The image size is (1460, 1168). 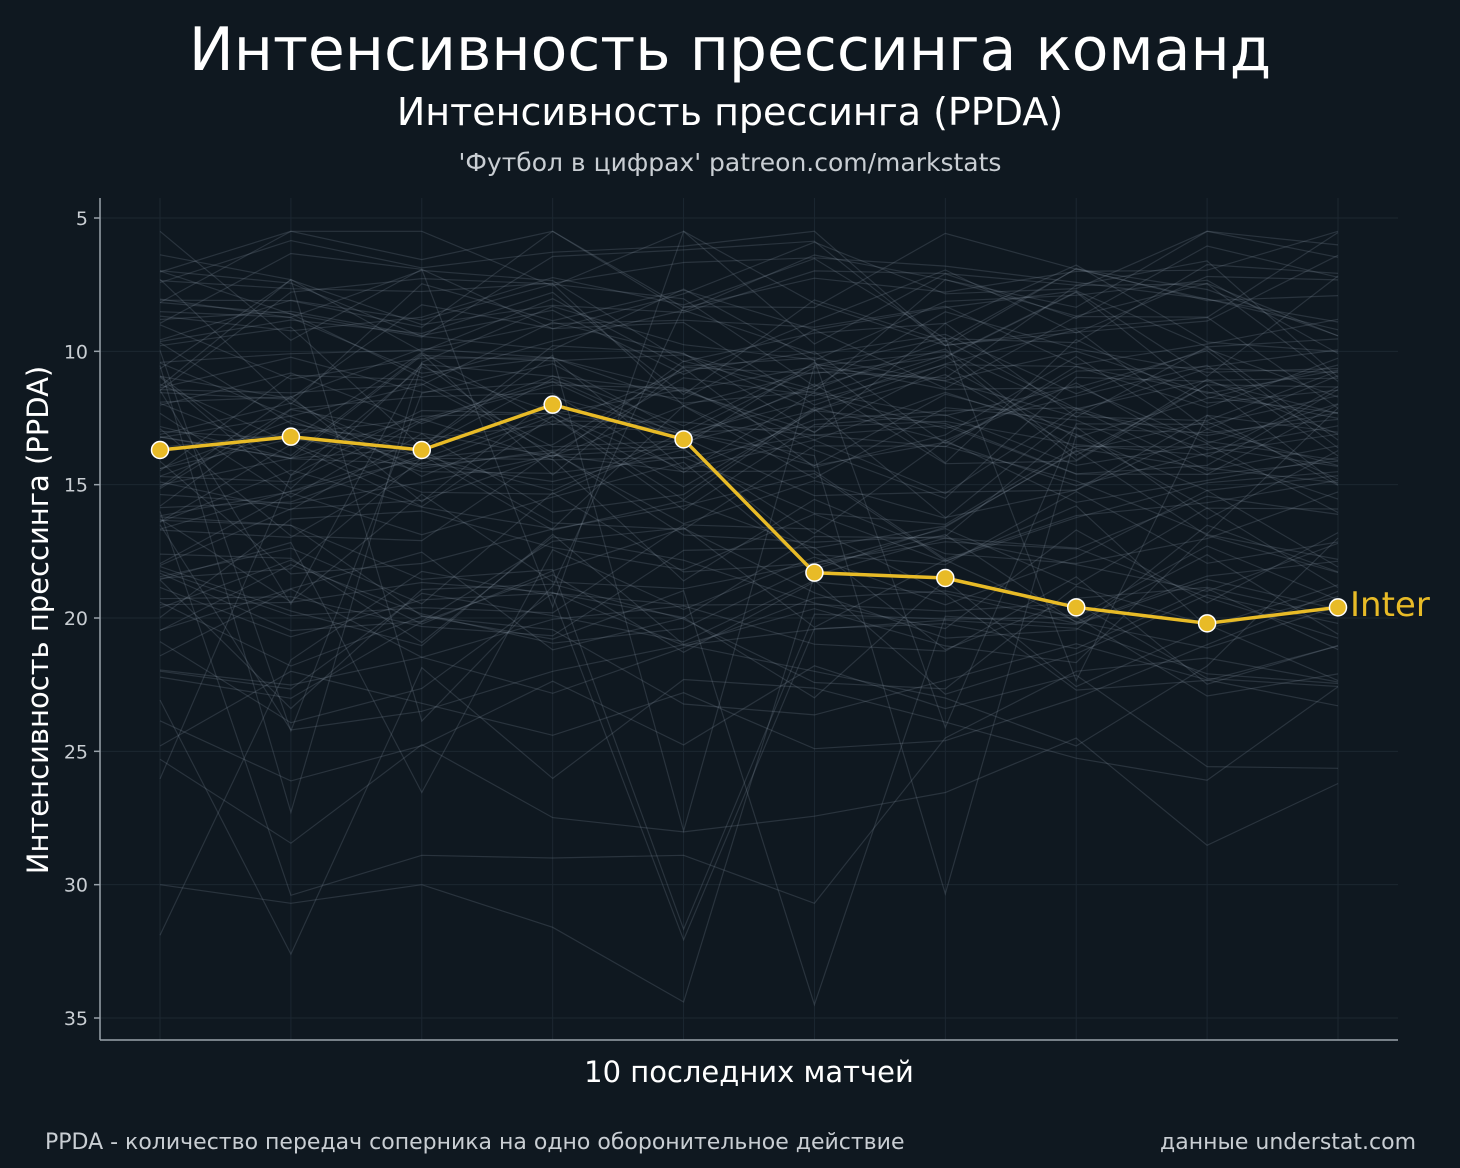 I want to click on y-tick-label-35: 35, so click(x=76, y=1019).